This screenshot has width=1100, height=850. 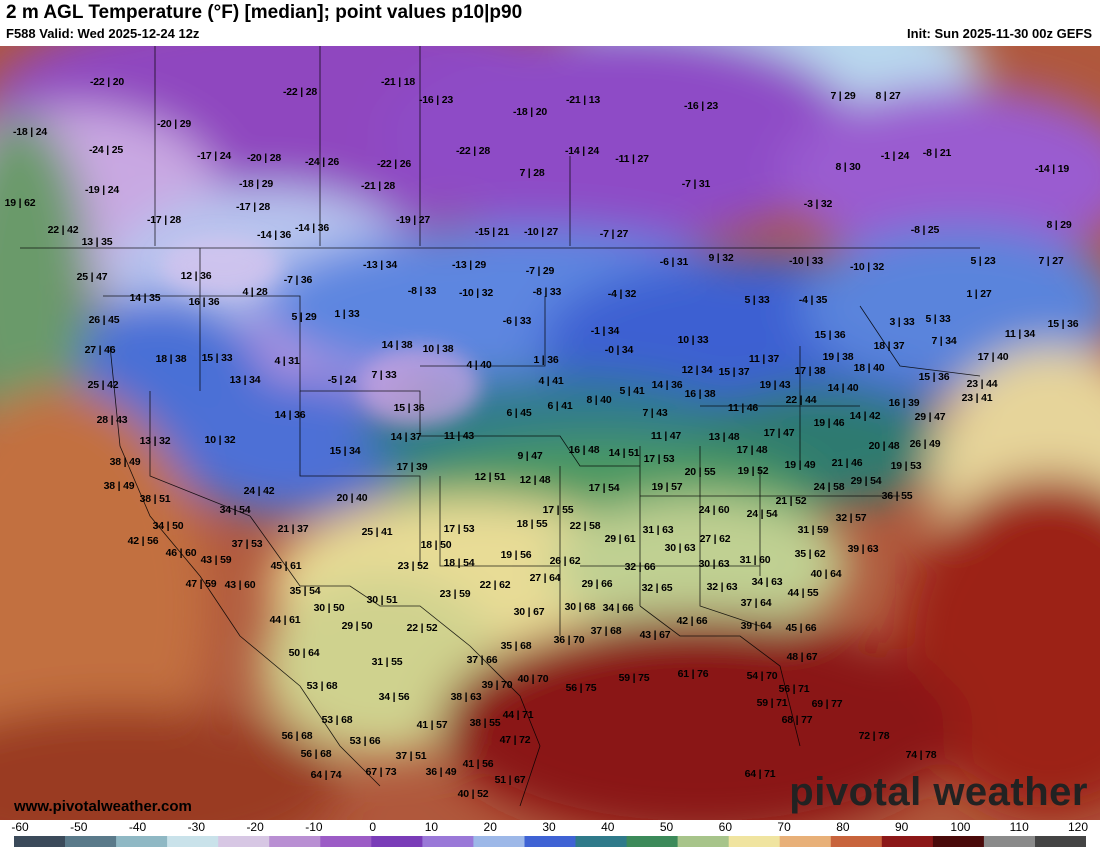 What do you see at coordinates (944, 341) in the screenshot?
I see `point-value: 7 | 34` at bounding box center [944, 341].